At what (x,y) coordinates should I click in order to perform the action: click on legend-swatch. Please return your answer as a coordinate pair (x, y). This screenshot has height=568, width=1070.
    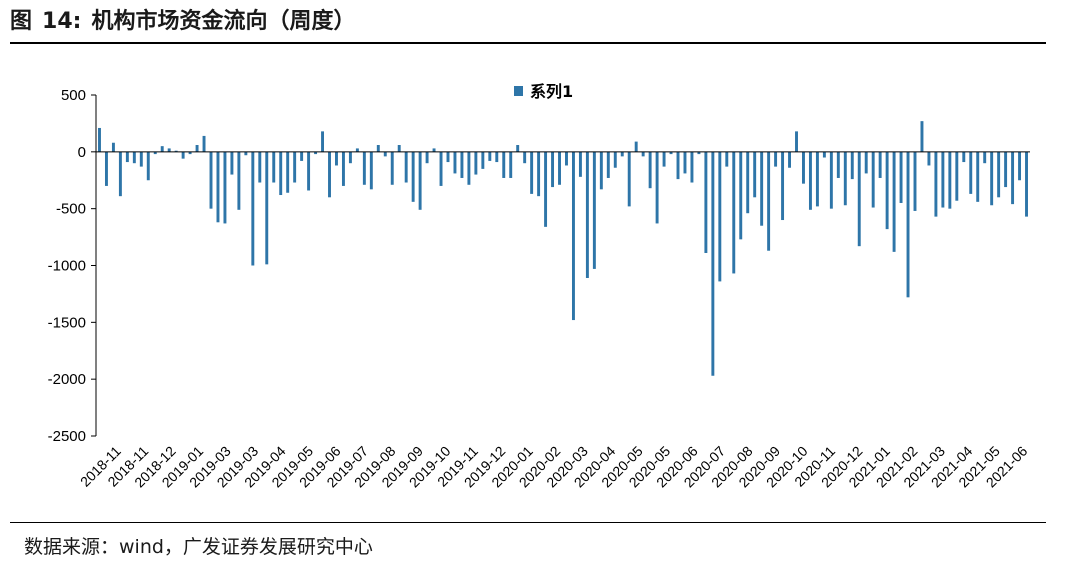
    Looking at the image, I should click on (518, 91).